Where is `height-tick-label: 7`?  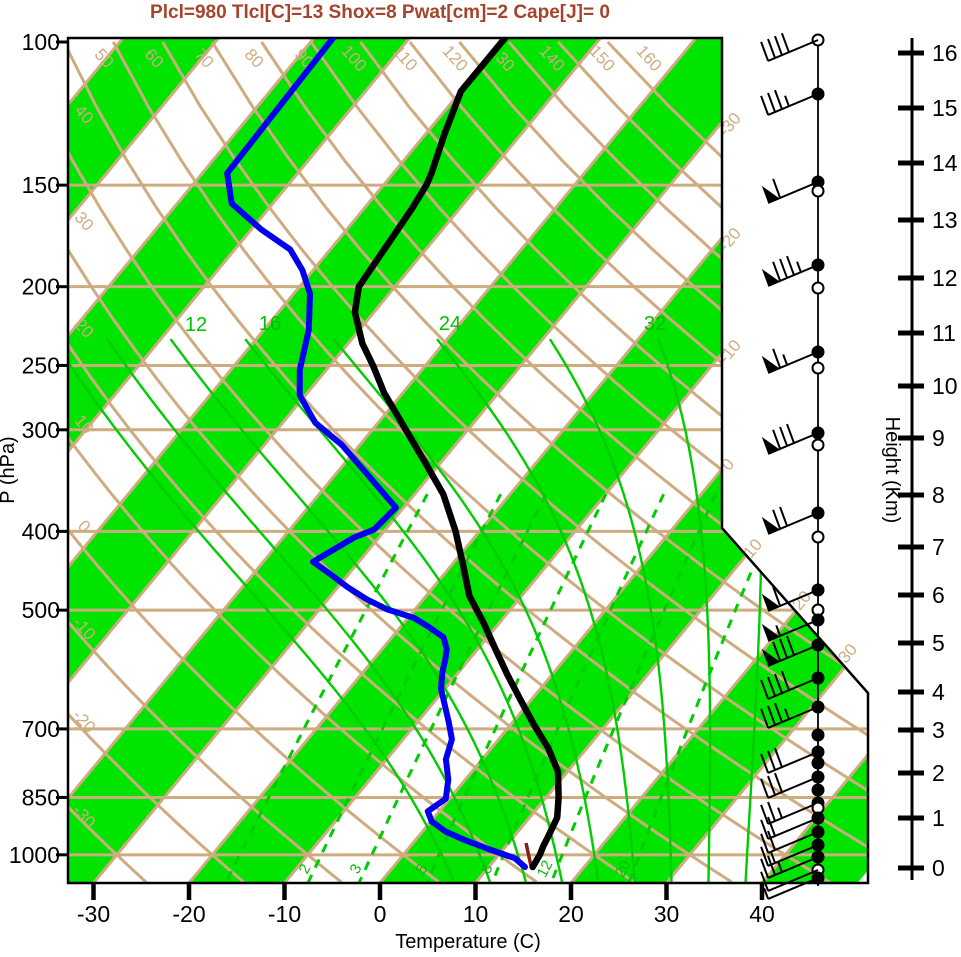 height-tick-label: 7 is located at coordinates (938, 547).